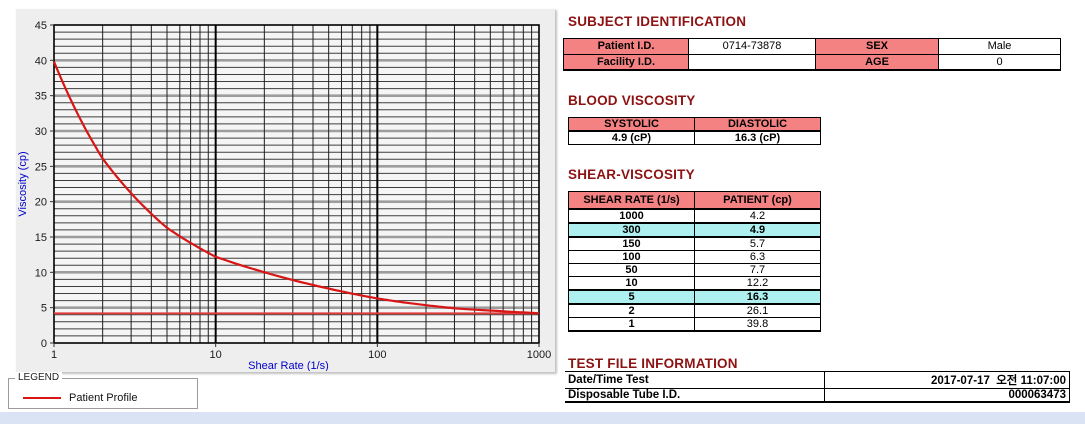  I want to click on date-time-test-label: Date/Time Test, so click(695, 380).